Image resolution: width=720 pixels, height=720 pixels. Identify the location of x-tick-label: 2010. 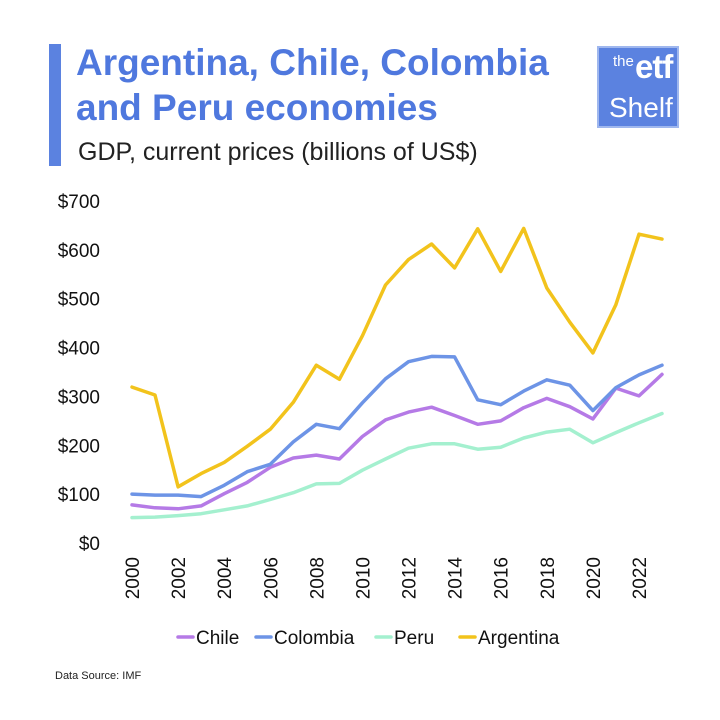
(363, 578).